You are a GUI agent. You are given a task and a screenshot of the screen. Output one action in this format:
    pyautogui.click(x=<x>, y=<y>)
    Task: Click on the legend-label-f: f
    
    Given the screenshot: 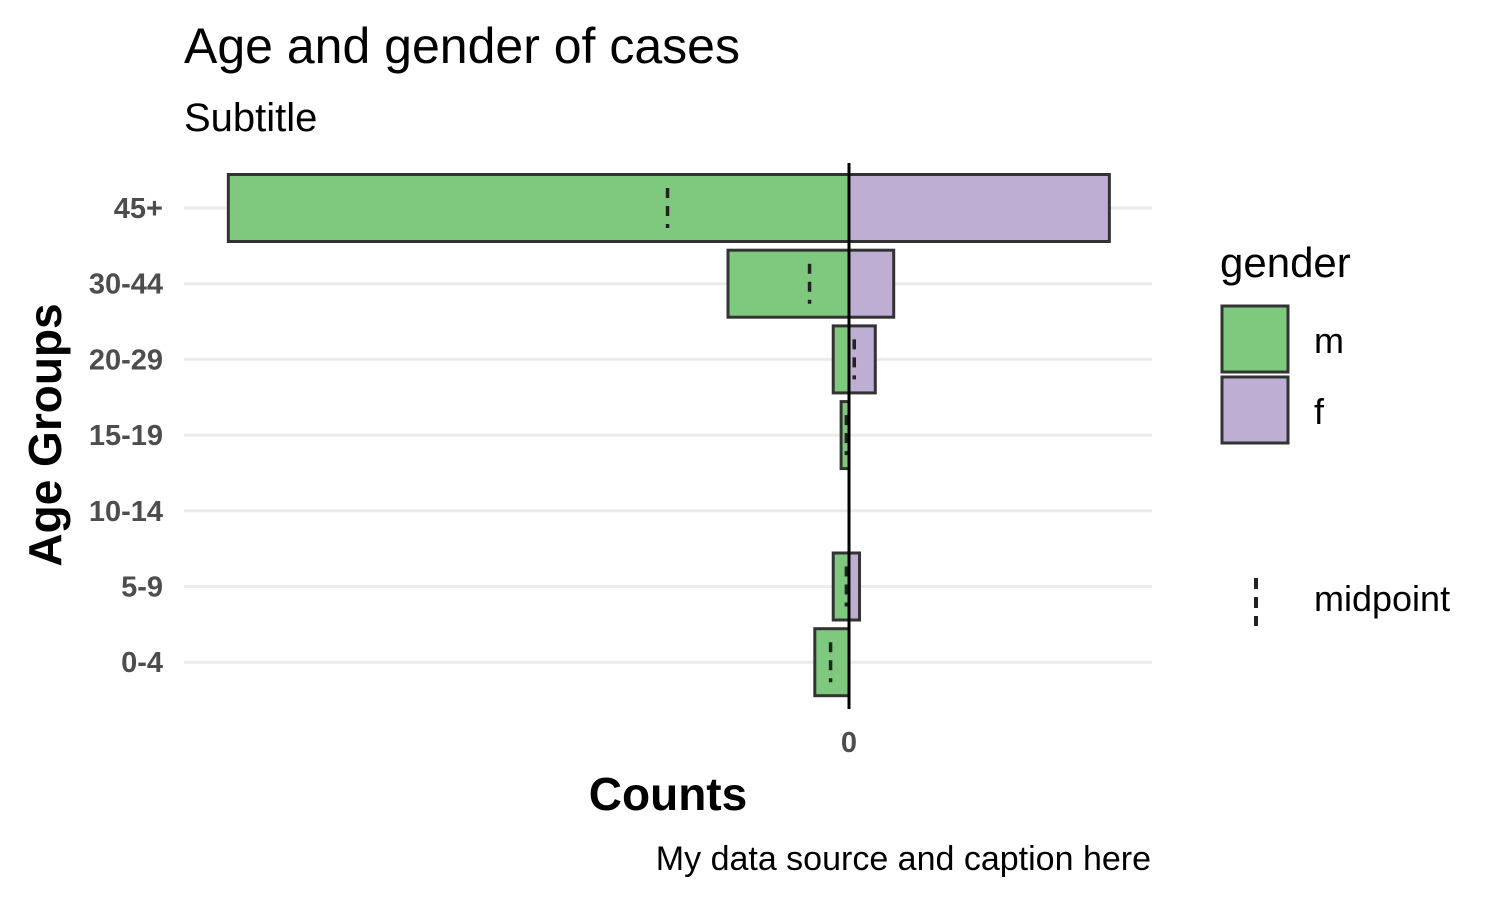 What is the action you would take?
    pyautogui.click(x=1319, y=411)
    